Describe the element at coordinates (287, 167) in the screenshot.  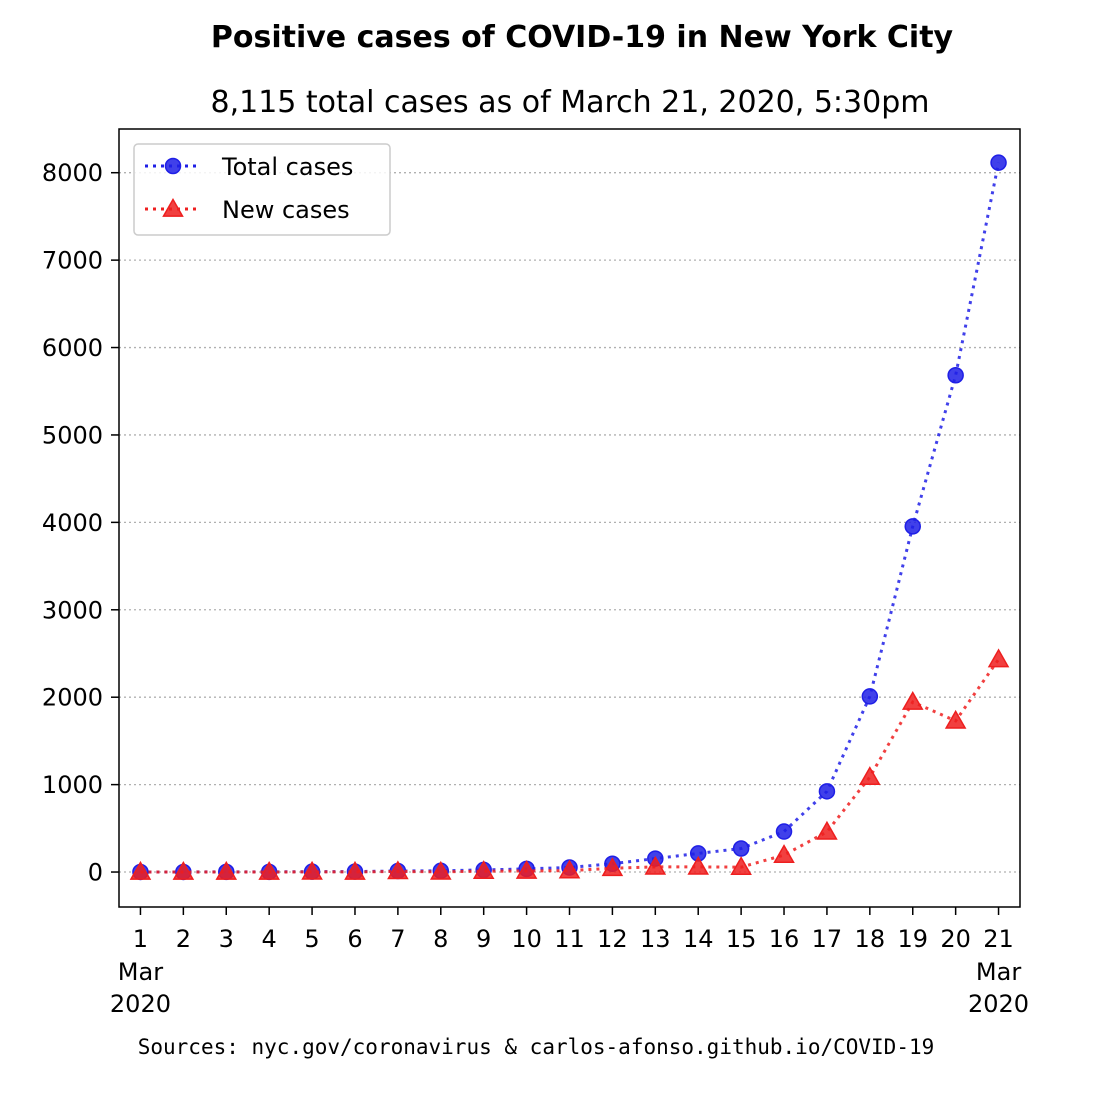
I see `legend-label-total-cases: Total cases` at that location.